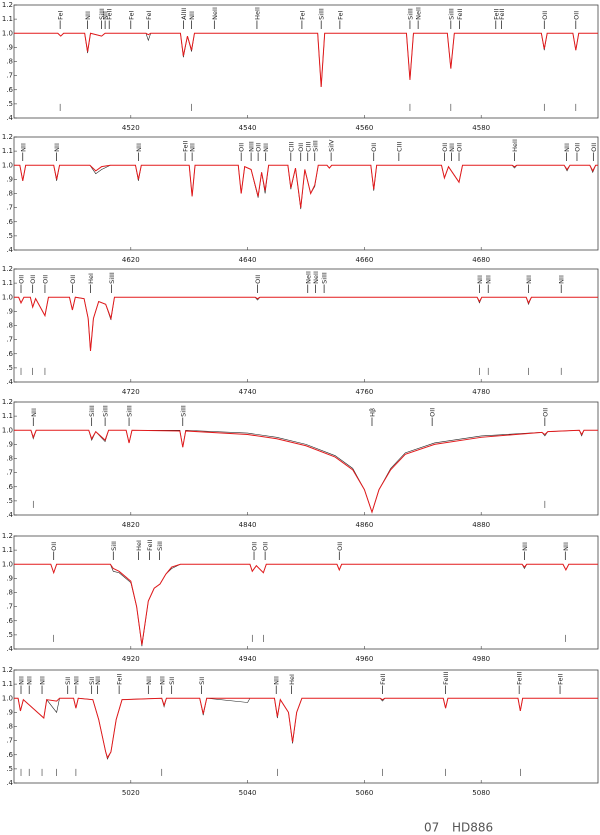 Image resolution: width=600 pixels, height=835 pixels. I want to click on x-tick-label: 4780, so click(481, 392).